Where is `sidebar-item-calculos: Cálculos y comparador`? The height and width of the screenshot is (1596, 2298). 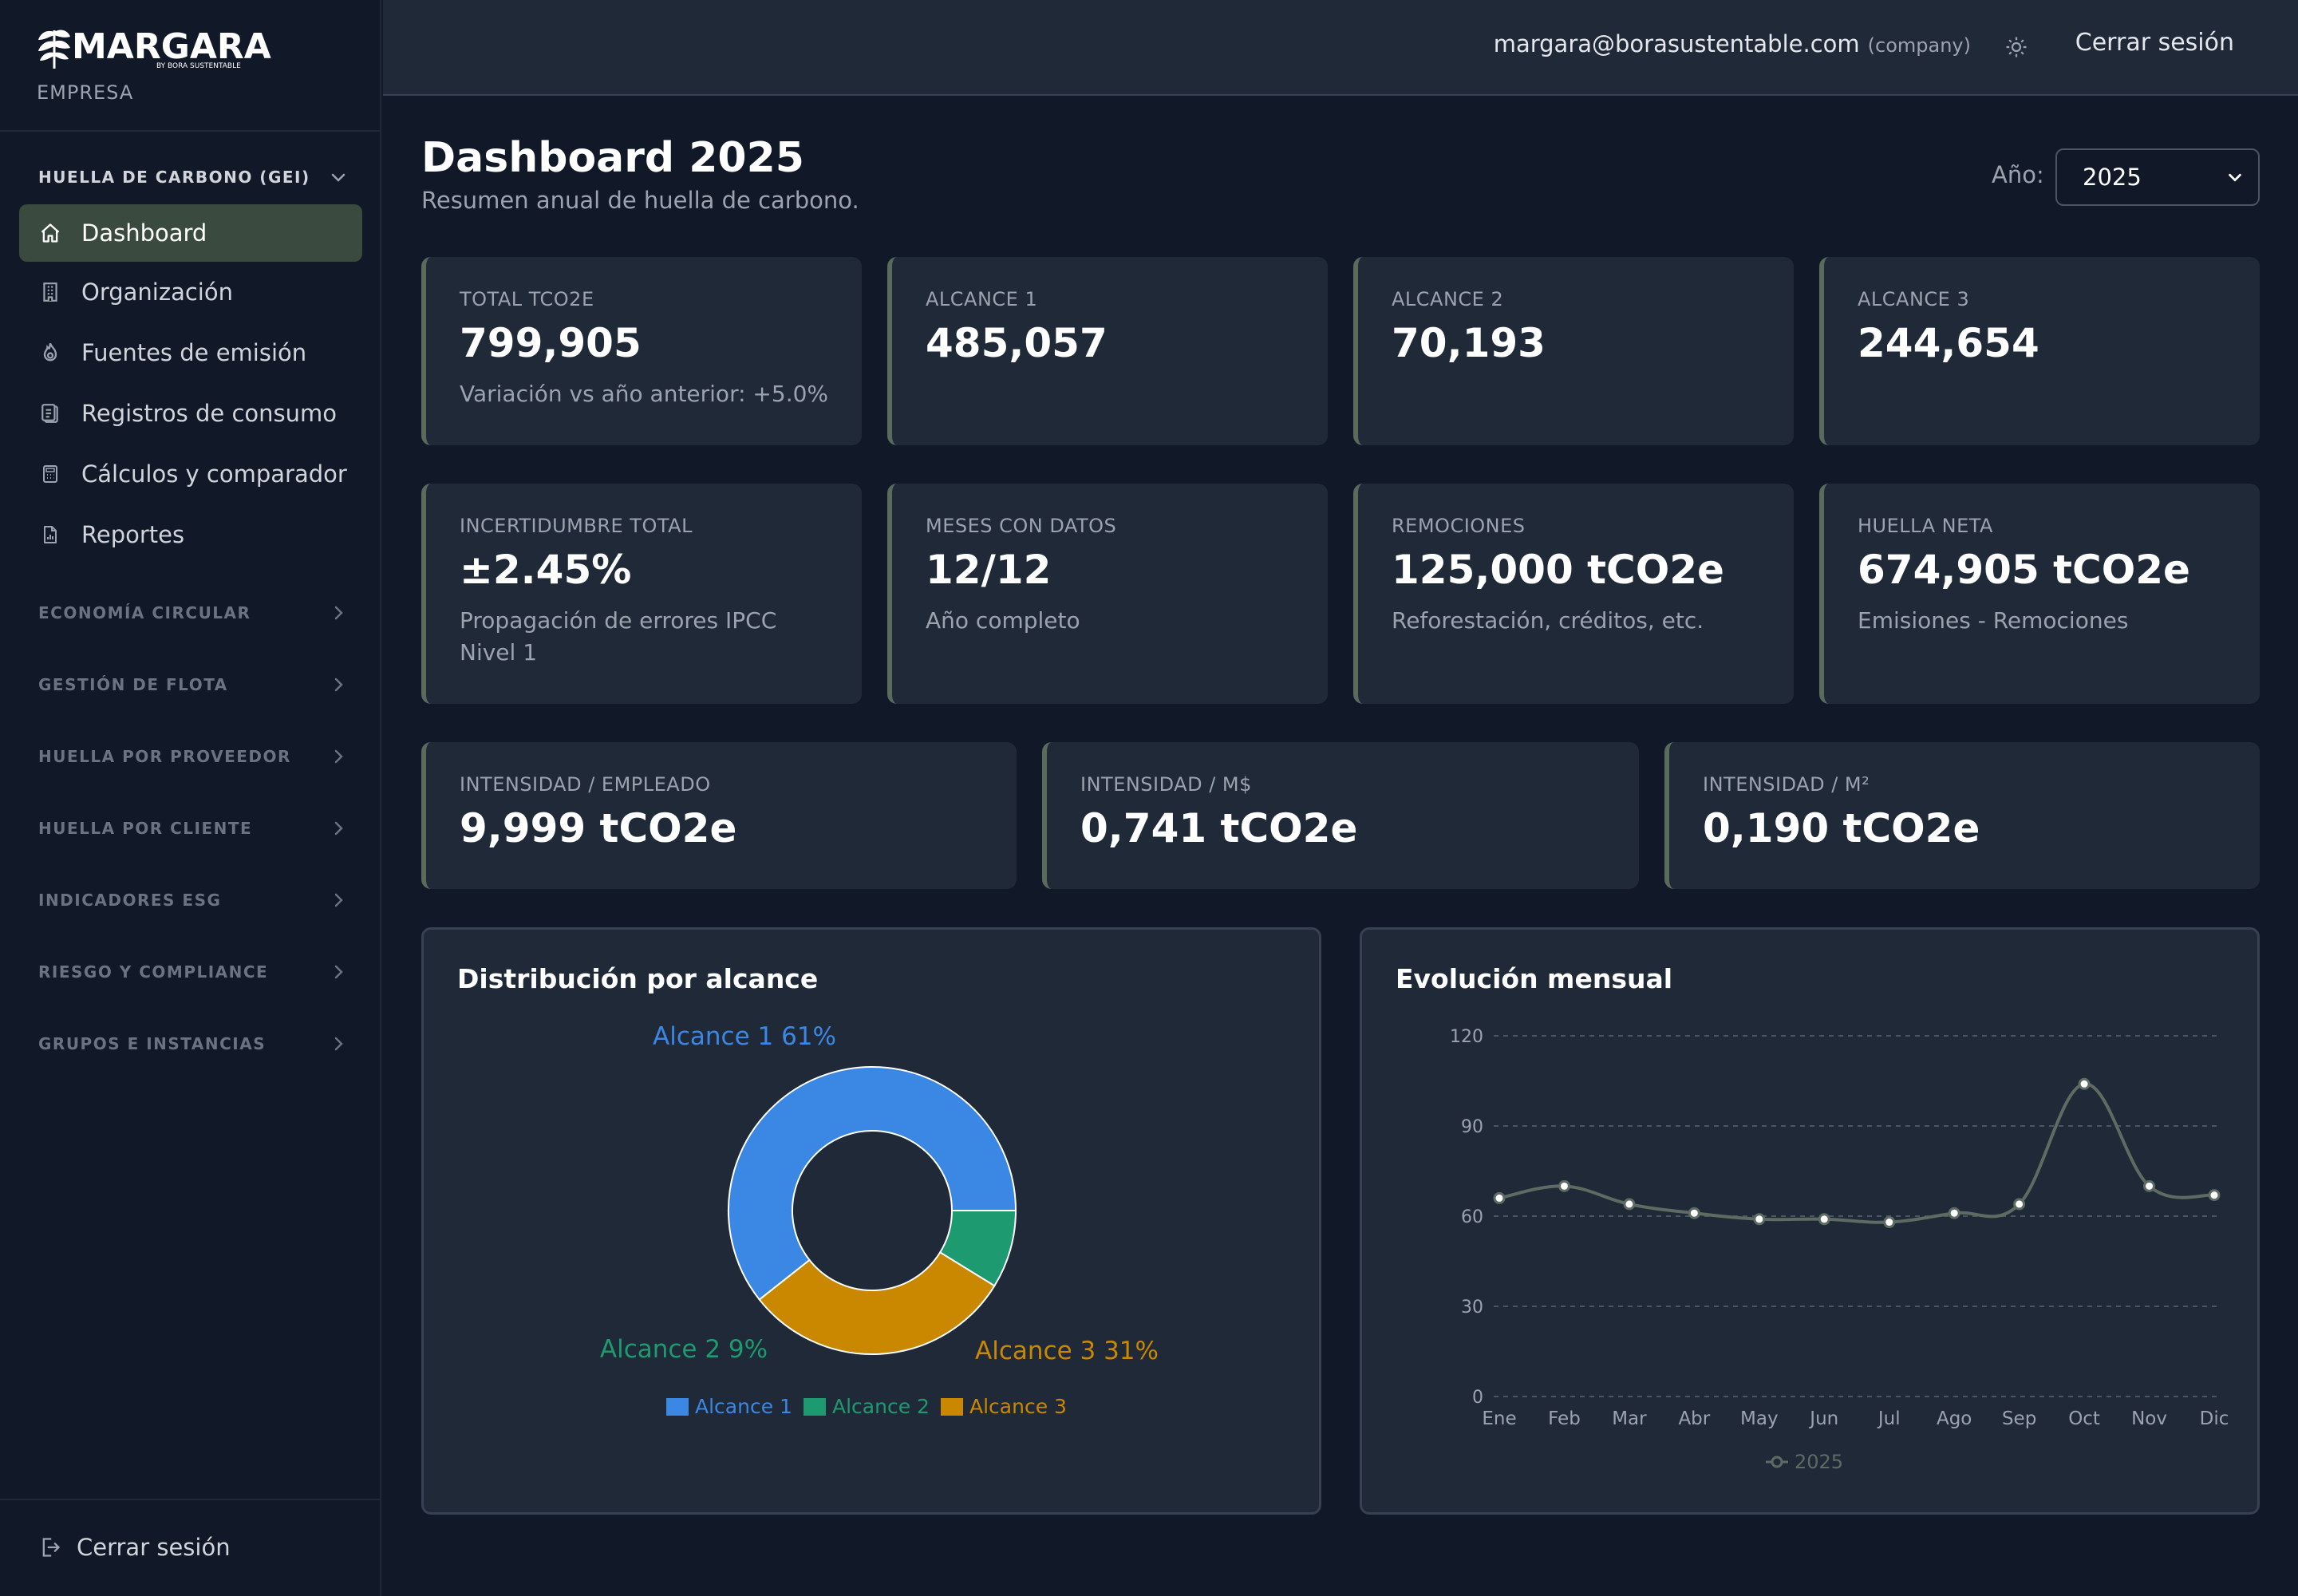
sidebar-item-calculos: Cálculos y comparador is located at coordinates (191, 474).